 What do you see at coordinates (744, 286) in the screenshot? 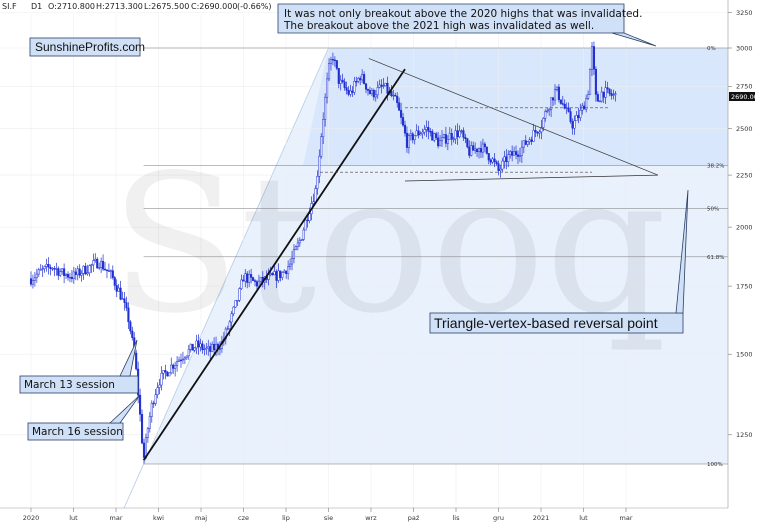
I see `y-tick-label: 1750` at bounding box center [744, 286].